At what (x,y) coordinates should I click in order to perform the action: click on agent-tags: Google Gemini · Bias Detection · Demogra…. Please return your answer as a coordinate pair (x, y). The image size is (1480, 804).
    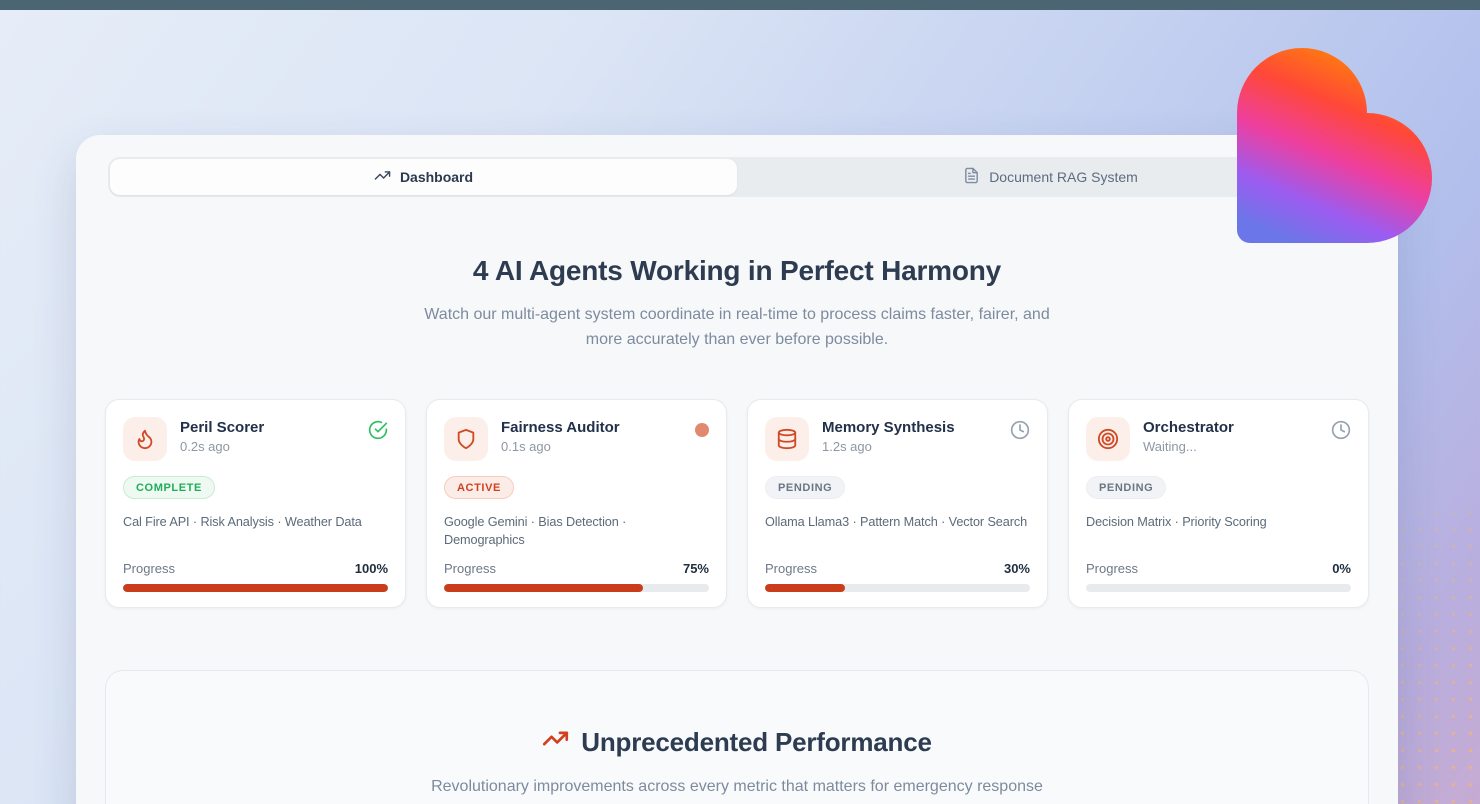
    Looking at the image, I should click on (535, 530).